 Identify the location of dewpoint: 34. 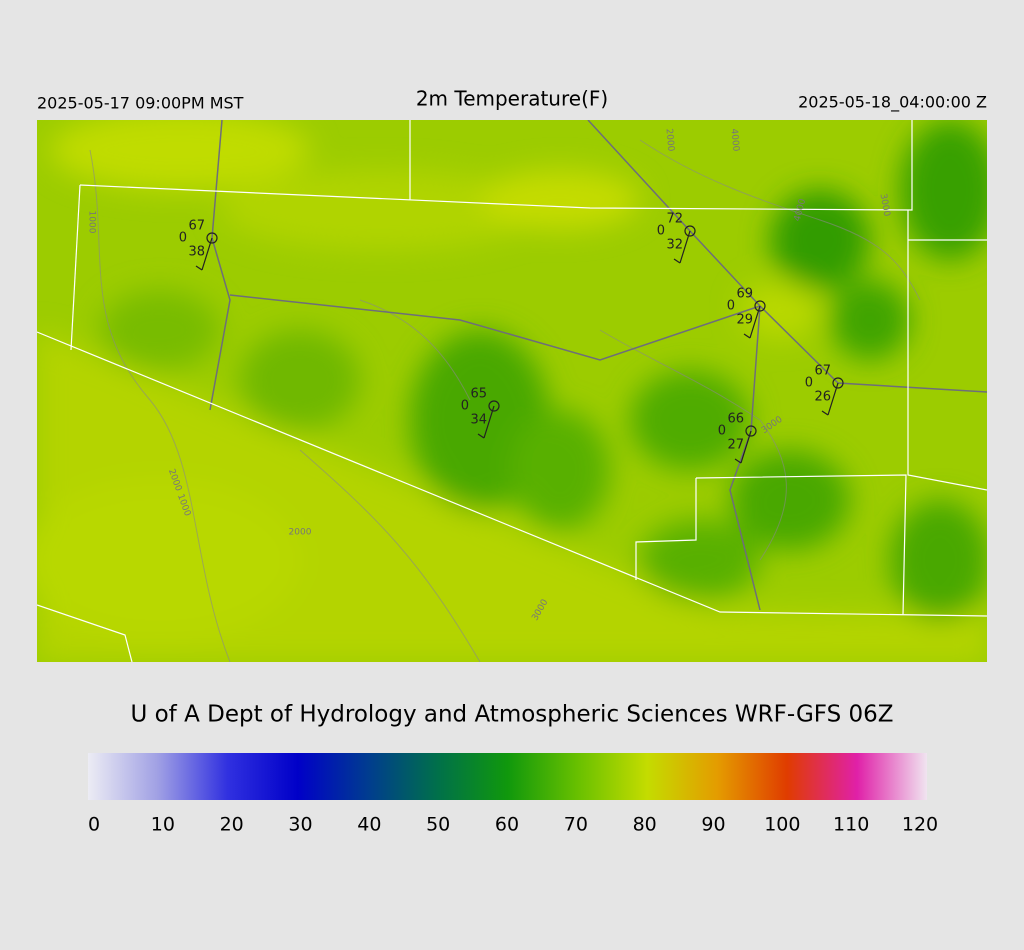
(478, 420).